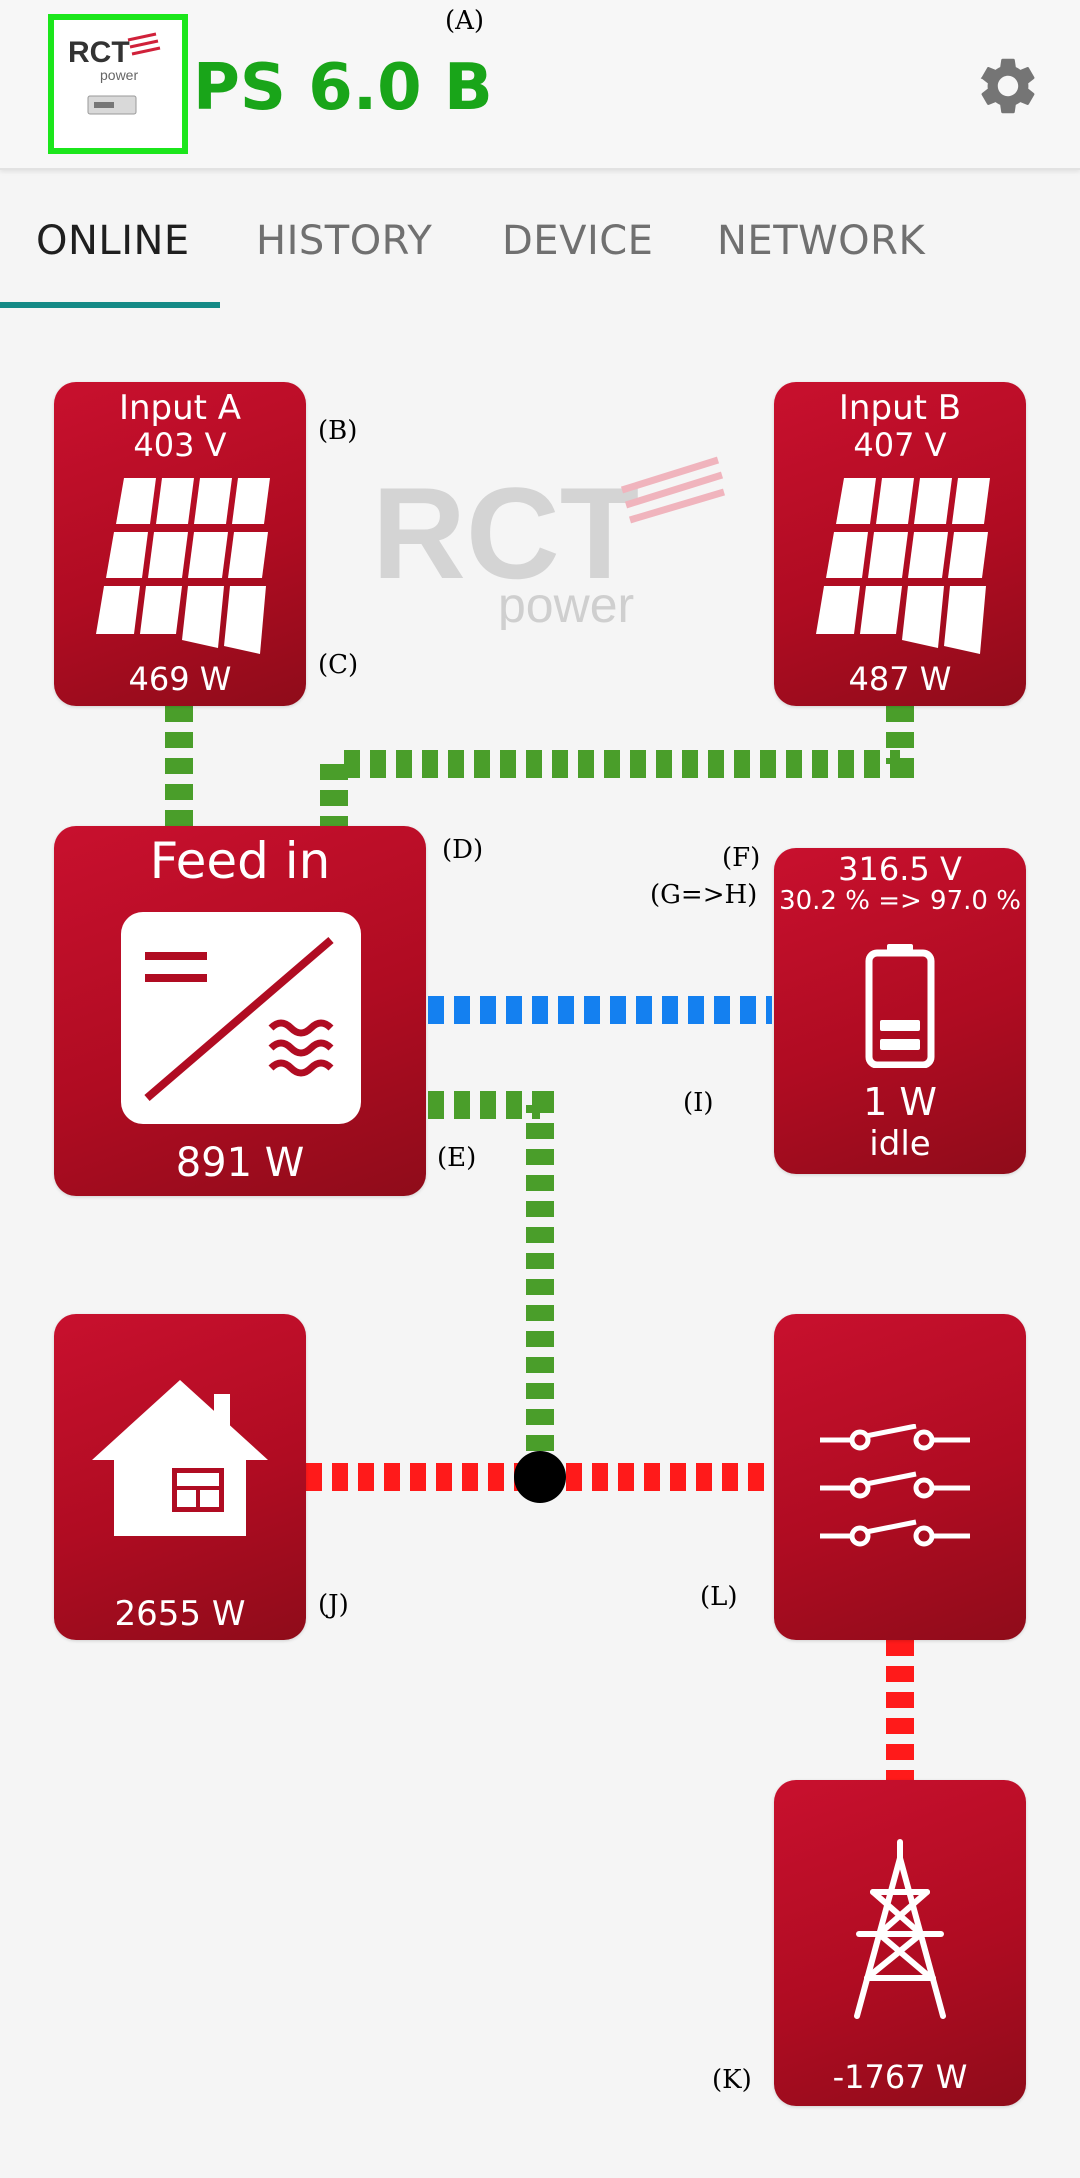 This screenshot has height=2178, width=1080. I want to click on annotation-l: (L), so click(719, 1597).